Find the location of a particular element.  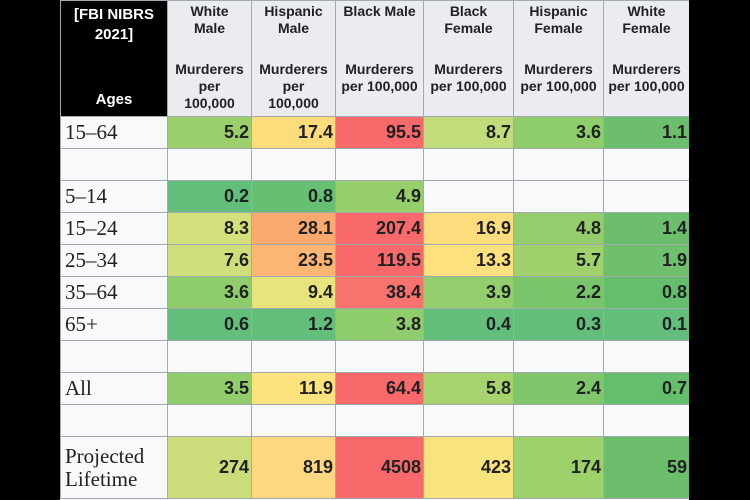

value-cell: 7.6 is located at coordinates (209, 260).